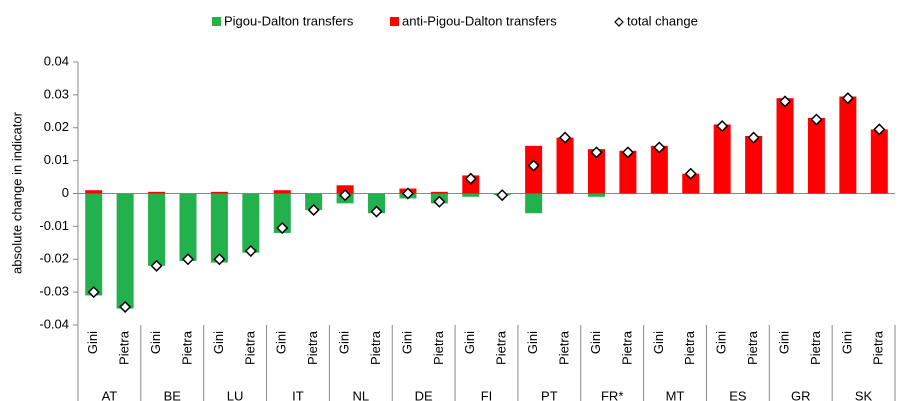  Describe the element at coordinates (298, 394) in the screenshot. I see `group-label: IT` at that location.